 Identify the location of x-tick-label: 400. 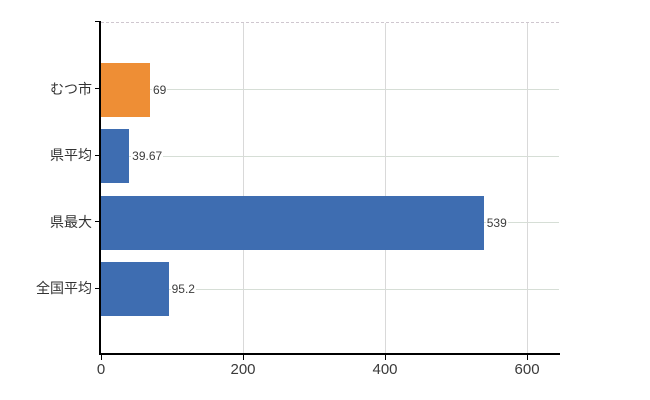
(385, 369).